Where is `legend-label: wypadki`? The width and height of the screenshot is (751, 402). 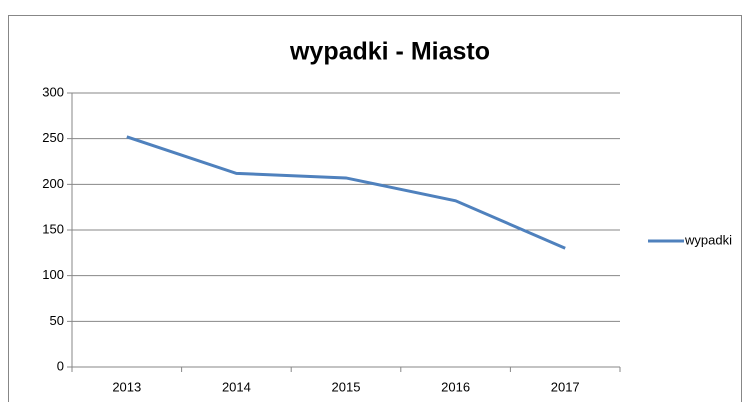
legend-label: wypadki is located at coordinates (708, 239).